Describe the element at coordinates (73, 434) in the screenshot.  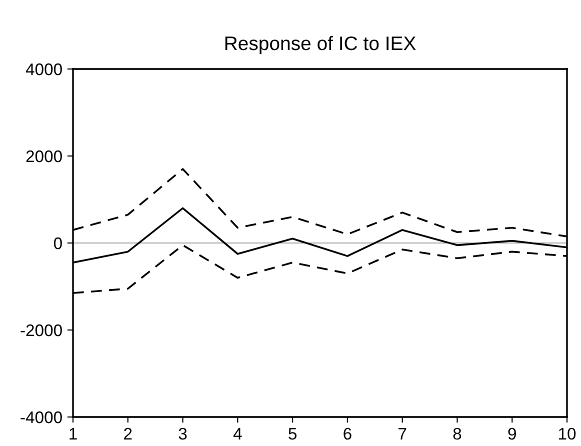
I see `x-tick-label: 1` at that location.